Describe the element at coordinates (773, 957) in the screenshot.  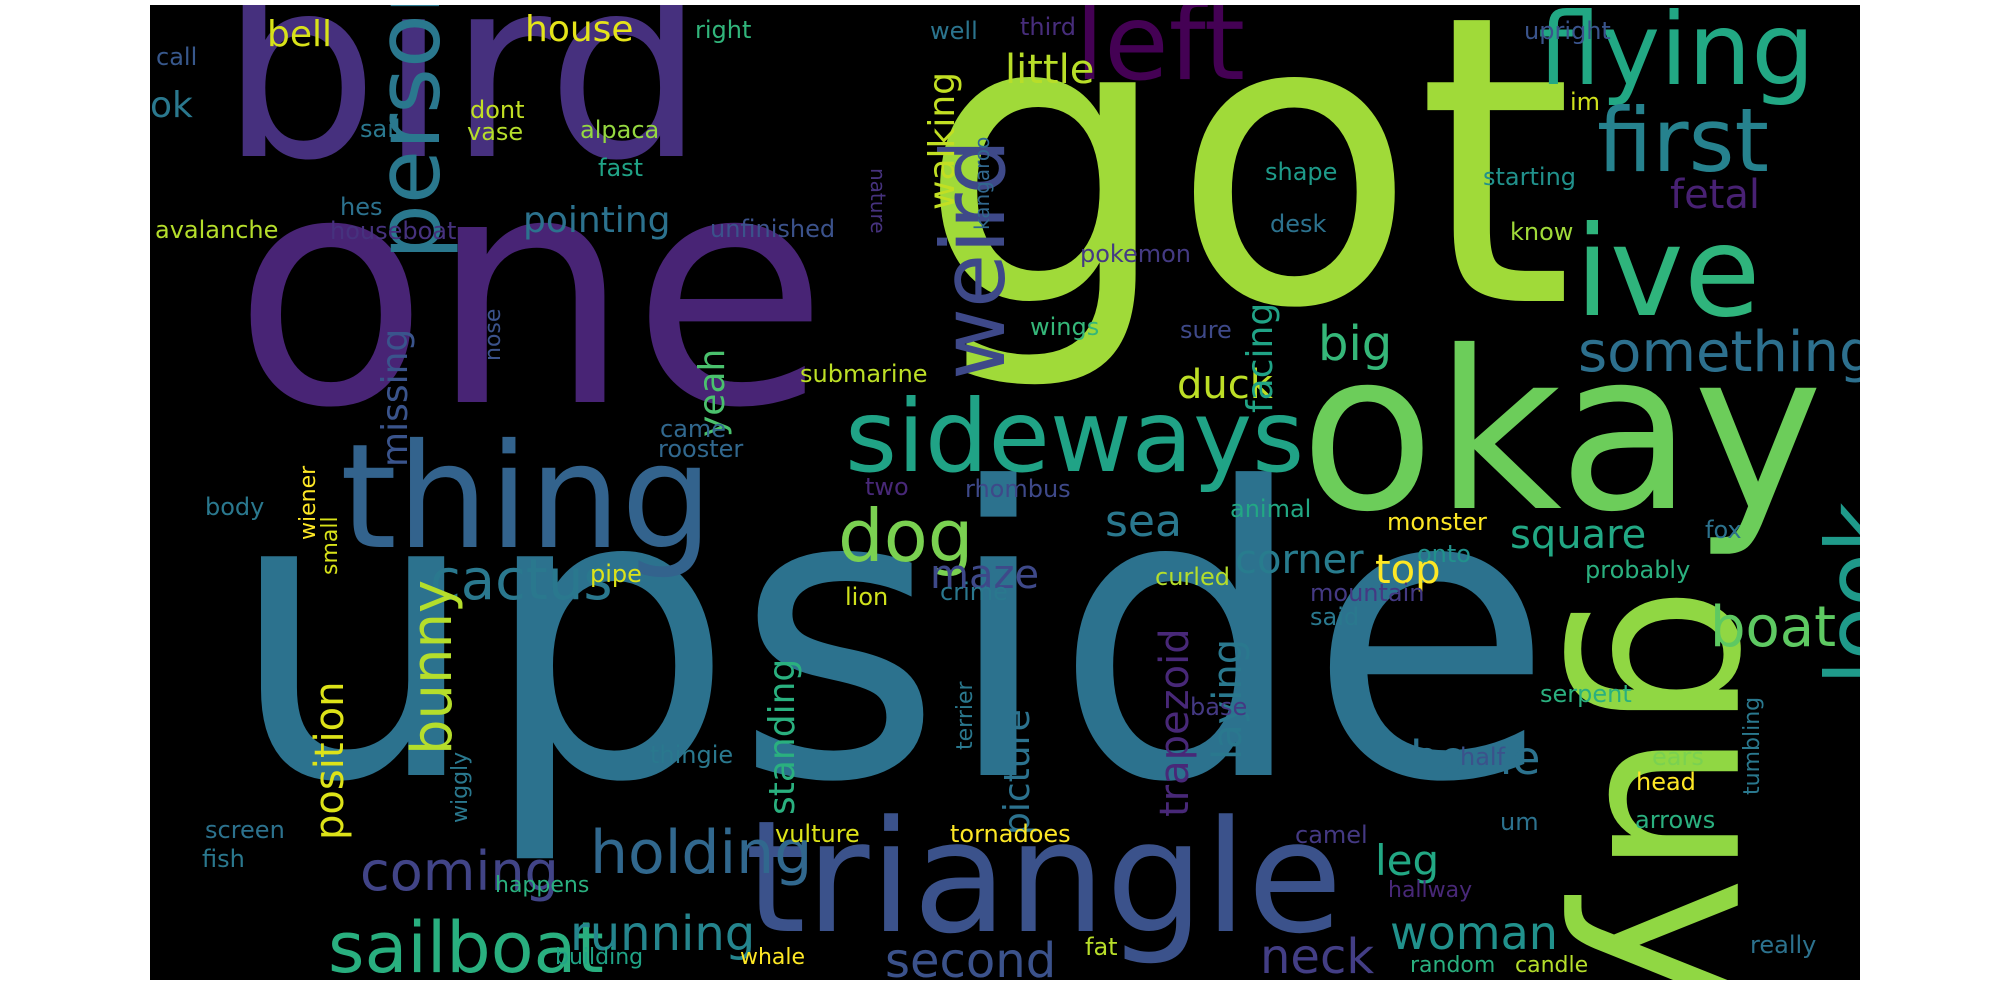
I see `word-whale: whale` at that location.